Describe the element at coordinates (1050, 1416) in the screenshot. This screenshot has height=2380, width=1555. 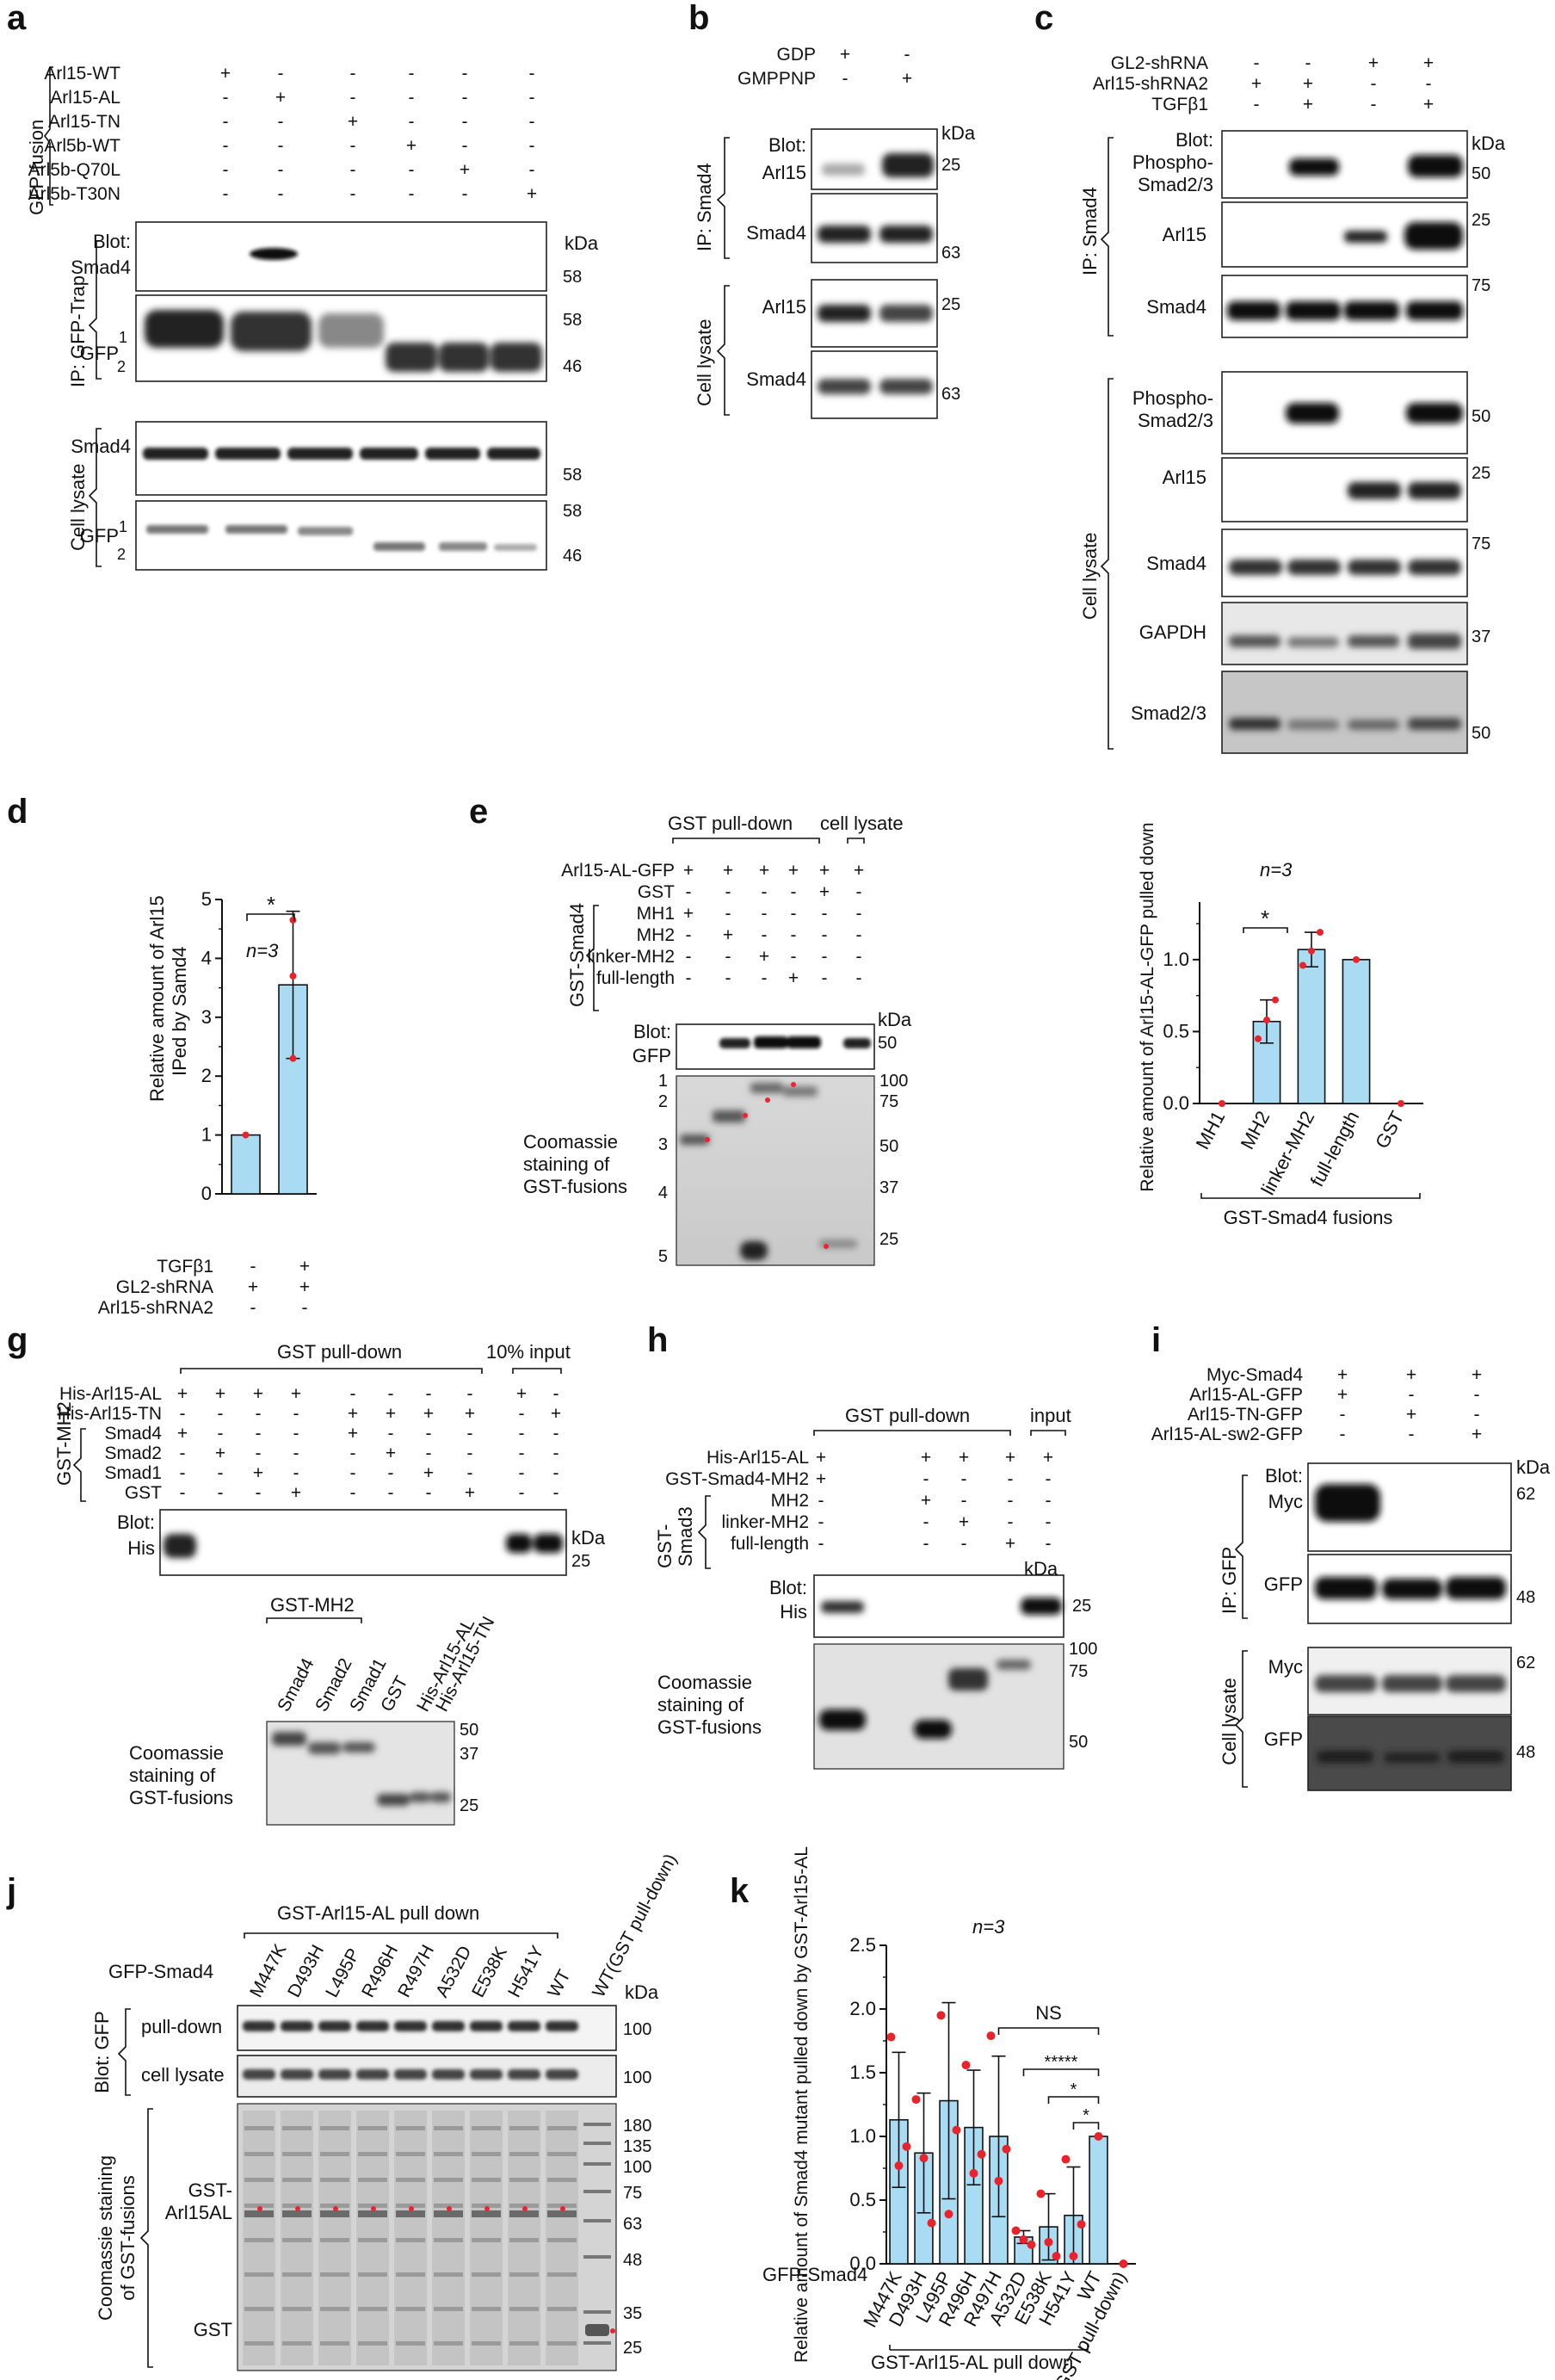
I see `input-header: input` at that location.